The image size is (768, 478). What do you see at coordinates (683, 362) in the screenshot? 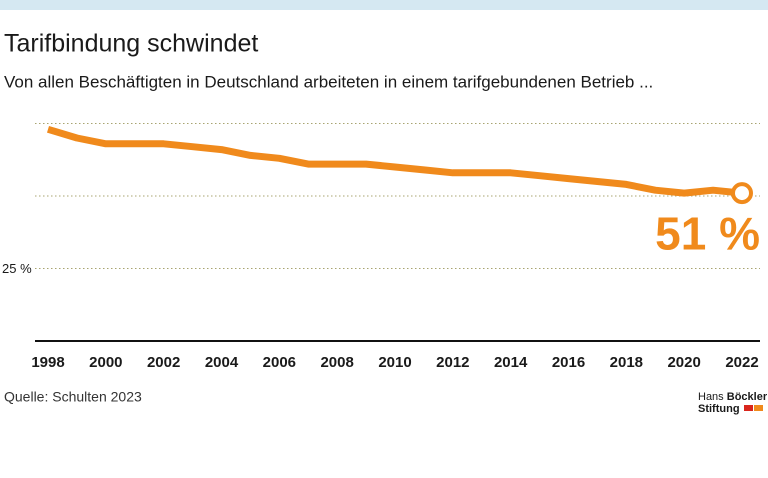
I see `x-tick-label: 2020` at bounding box center [683, 362].